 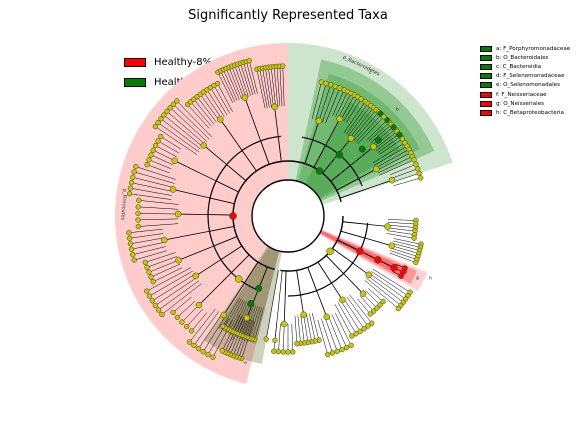 I want to click on minor-leaf, so click(x=266, y=339).